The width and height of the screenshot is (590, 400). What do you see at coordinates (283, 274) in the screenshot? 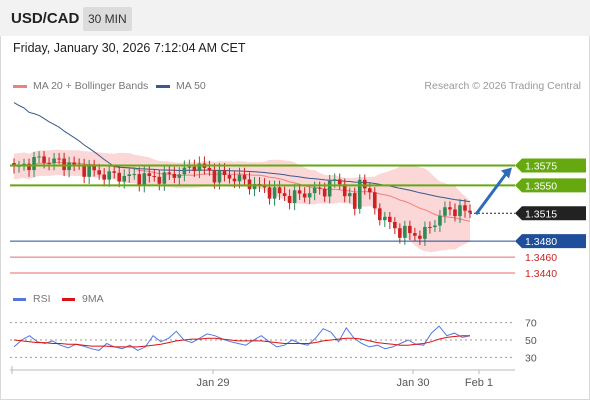
I see `level-1-3440: 1.3440` at bounding box center [283, 274].